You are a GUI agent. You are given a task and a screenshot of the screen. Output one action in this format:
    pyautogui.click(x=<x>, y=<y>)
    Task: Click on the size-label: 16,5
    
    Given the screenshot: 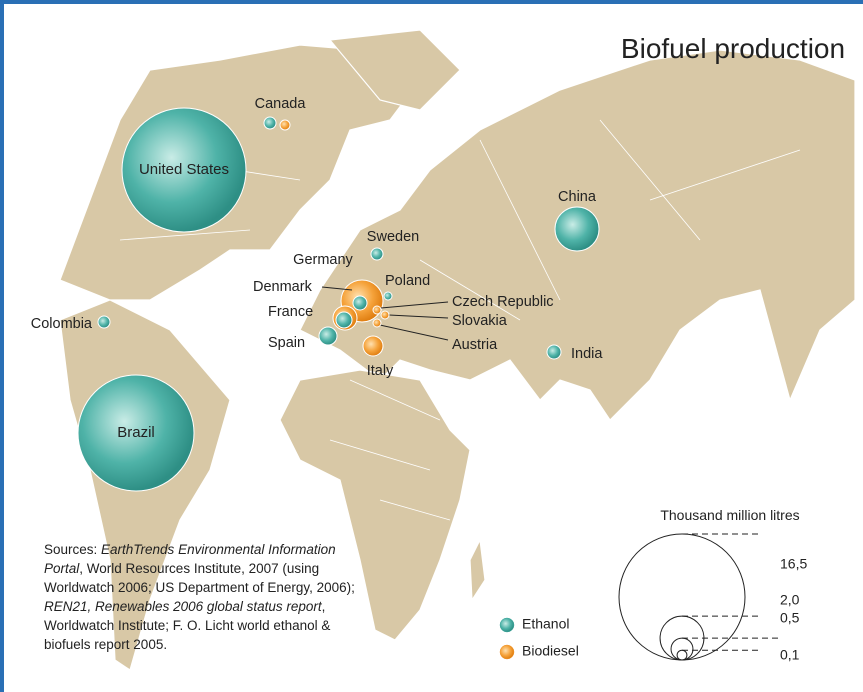 What is the action you would take?
    pyautogui.click(x=793, y=564)
    